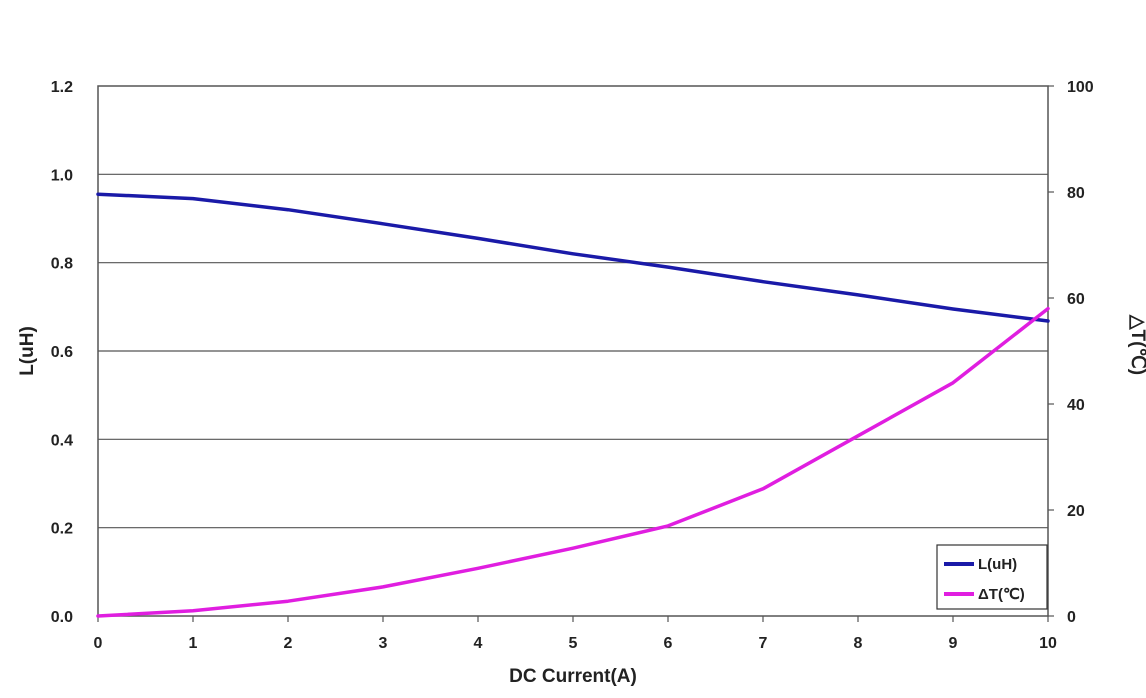  Describe the element at coordinates (62, 617) in the screenshot. I see `y-tick-label: 0.0` at that location.